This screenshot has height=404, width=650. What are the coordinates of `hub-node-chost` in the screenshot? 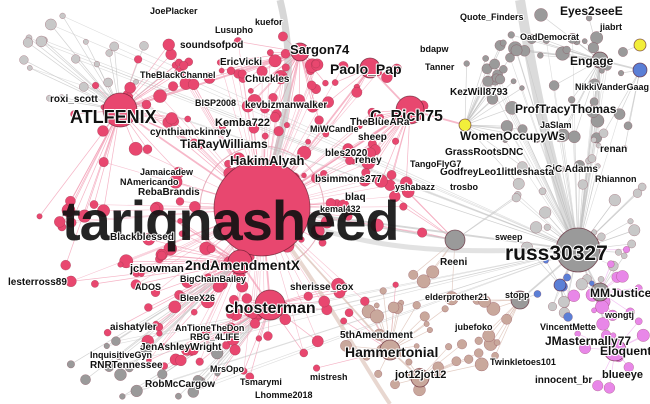 It's located at (270, 305).